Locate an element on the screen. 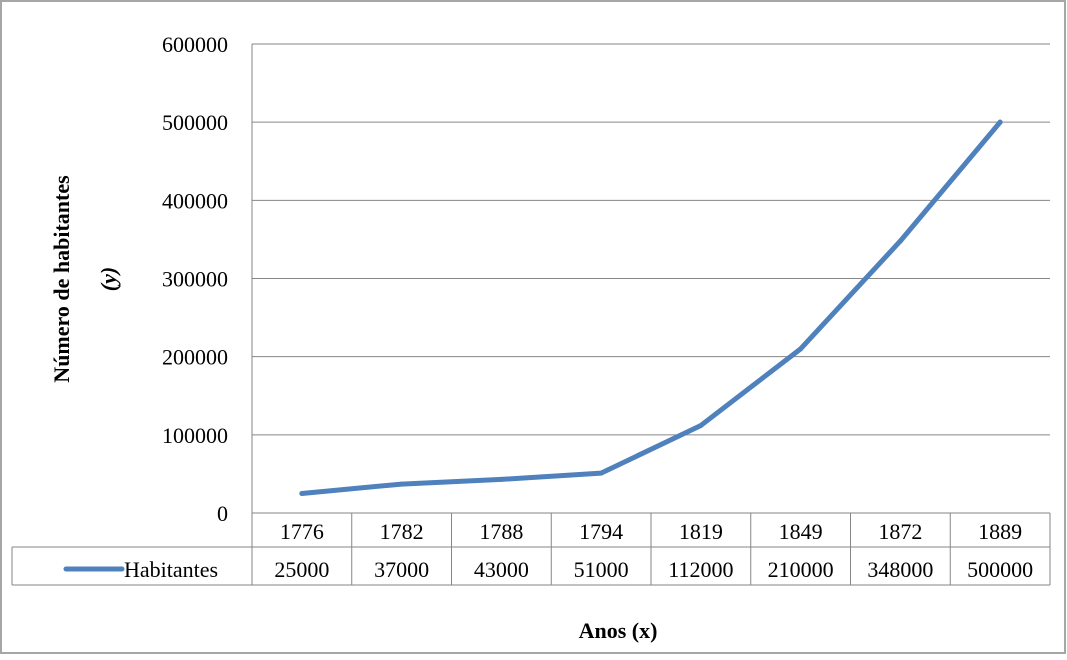 The height and width of the screenshot is (660, 1067). x-tick-label: 1872 is located at coordinates (900, 531).